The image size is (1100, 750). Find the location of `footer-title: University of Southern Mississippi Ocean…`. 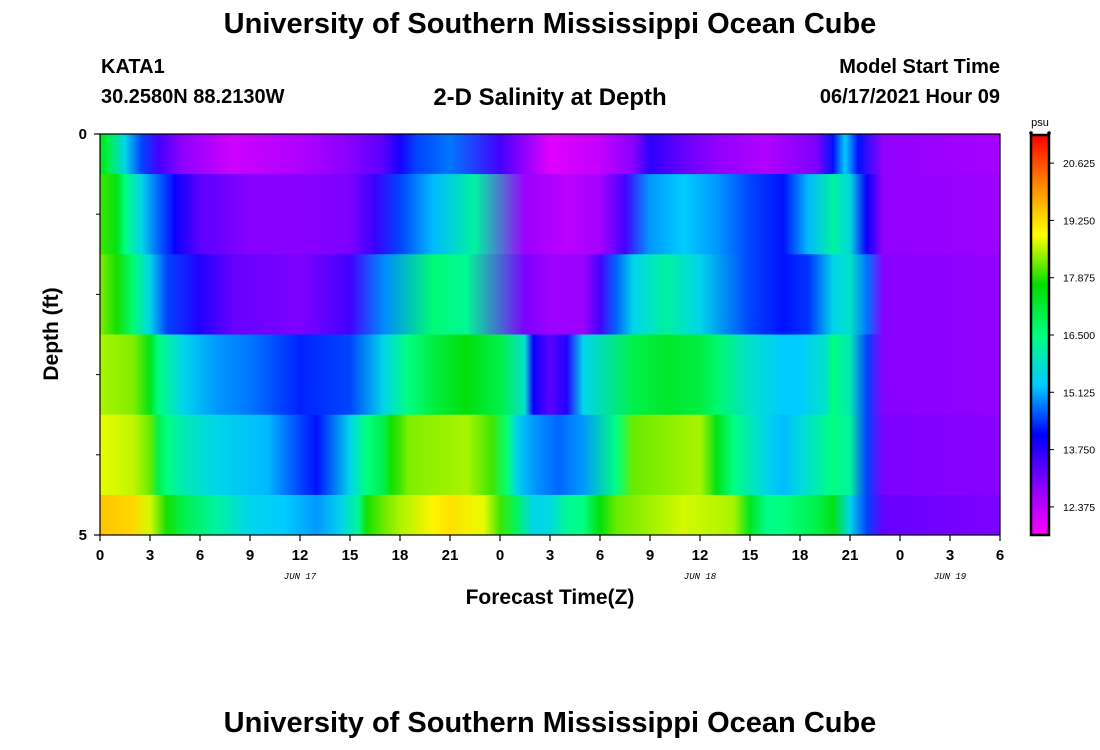

footer-title: University of Southern Mississippi Ocean… is located at coordinates (550, 723).